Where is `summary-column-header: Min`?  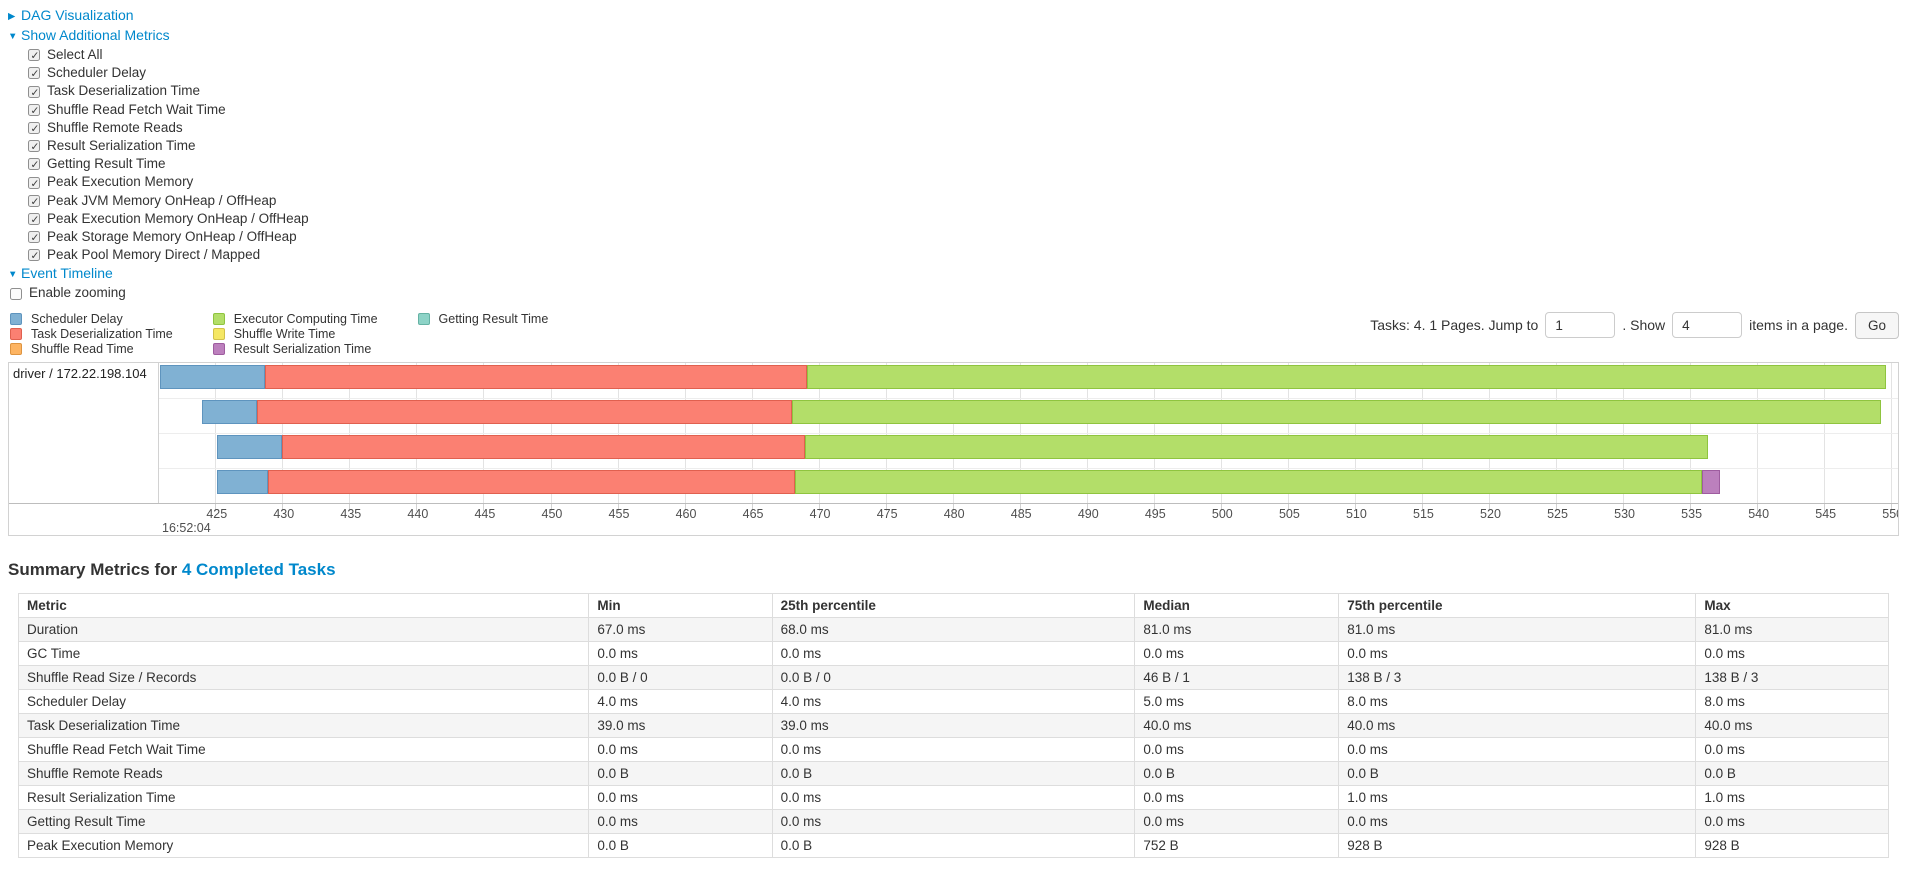
summary-column-header: Min is located at coordinates (680, 606).